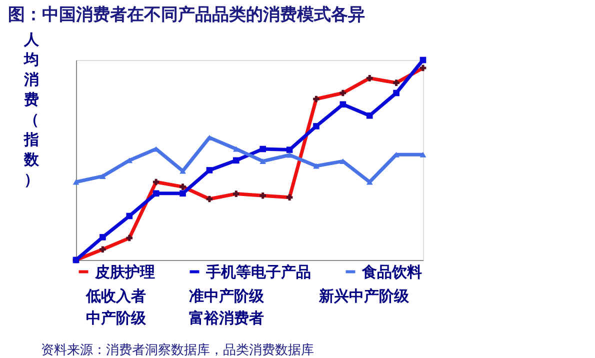  I want to click on legend-label: 皮肤护理, so click(124, 271).